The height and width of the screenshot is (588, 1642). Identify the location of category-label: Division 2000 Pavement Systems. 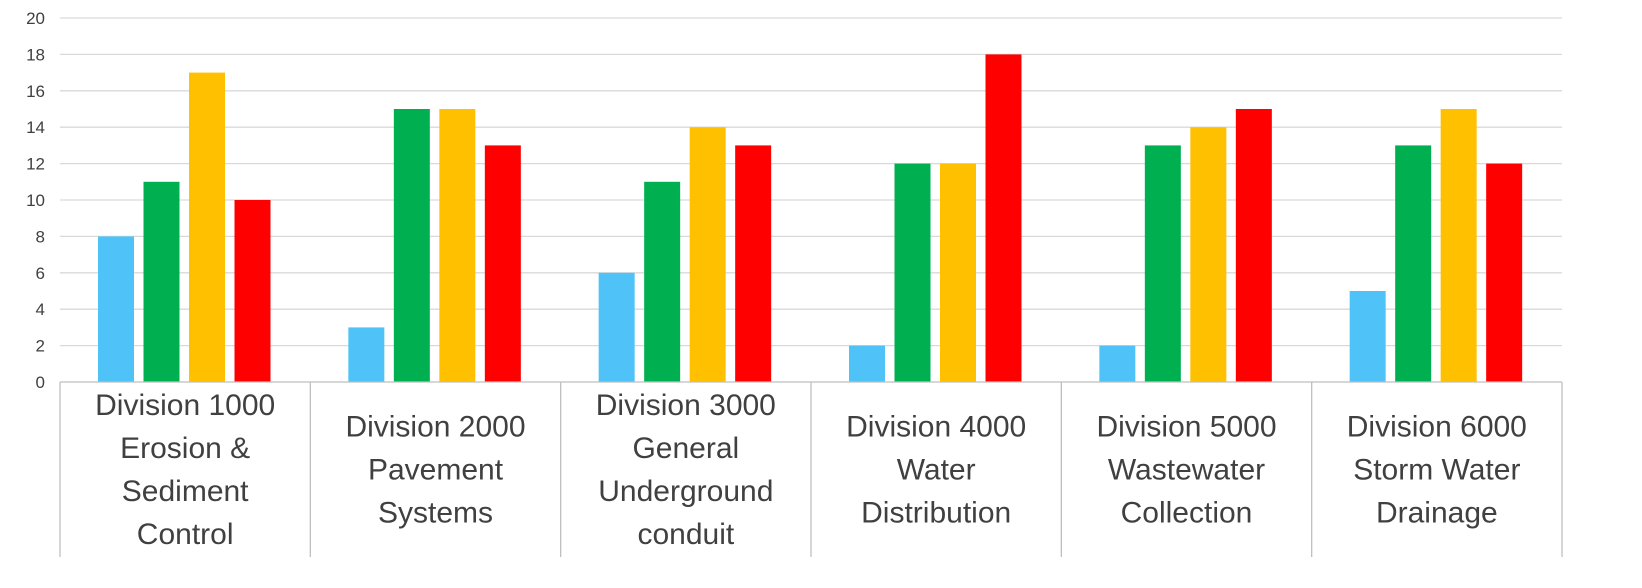
(435, 470).